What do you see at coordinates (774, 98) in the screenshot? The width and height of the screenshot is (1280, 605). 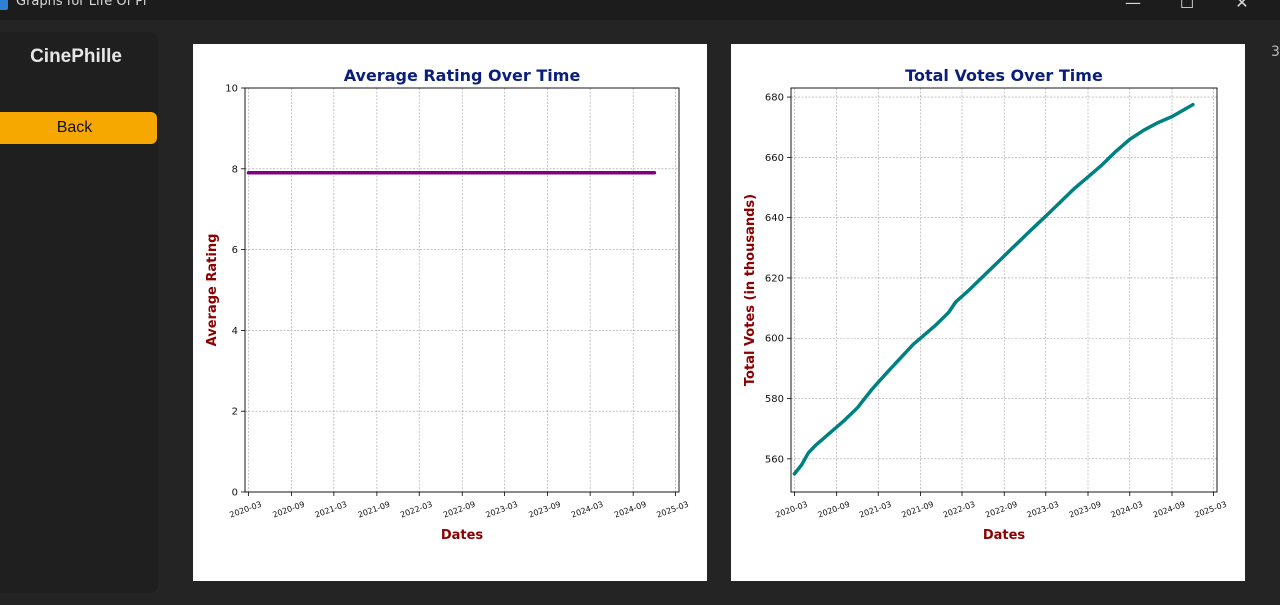 I see `y-tick-label: 680` at bounding box center [774, 98].